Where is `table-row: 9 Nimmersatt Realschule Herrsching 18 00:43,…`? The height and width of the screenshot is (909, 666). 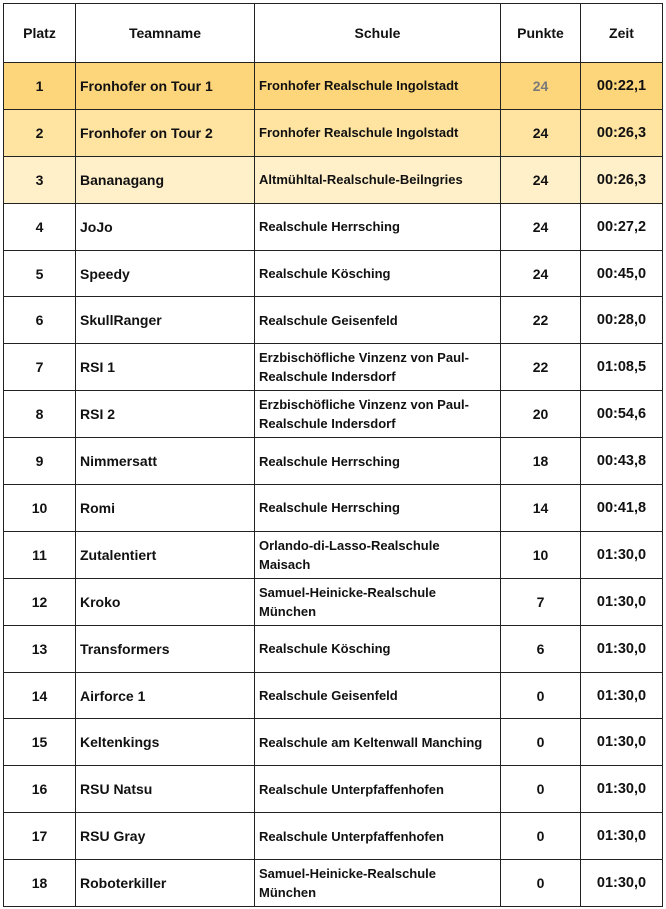 table-row: 9 Nimmersatt Realschule Herrsching 18 00:43,… is located at coordinates (333, 461).